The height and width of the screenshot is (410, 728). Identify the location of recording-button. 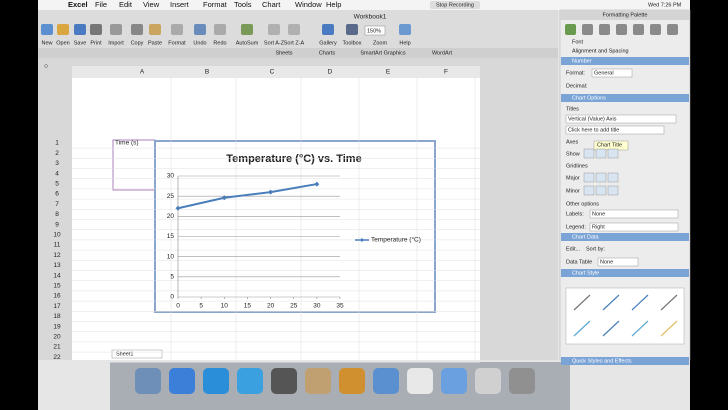
(455, 5).